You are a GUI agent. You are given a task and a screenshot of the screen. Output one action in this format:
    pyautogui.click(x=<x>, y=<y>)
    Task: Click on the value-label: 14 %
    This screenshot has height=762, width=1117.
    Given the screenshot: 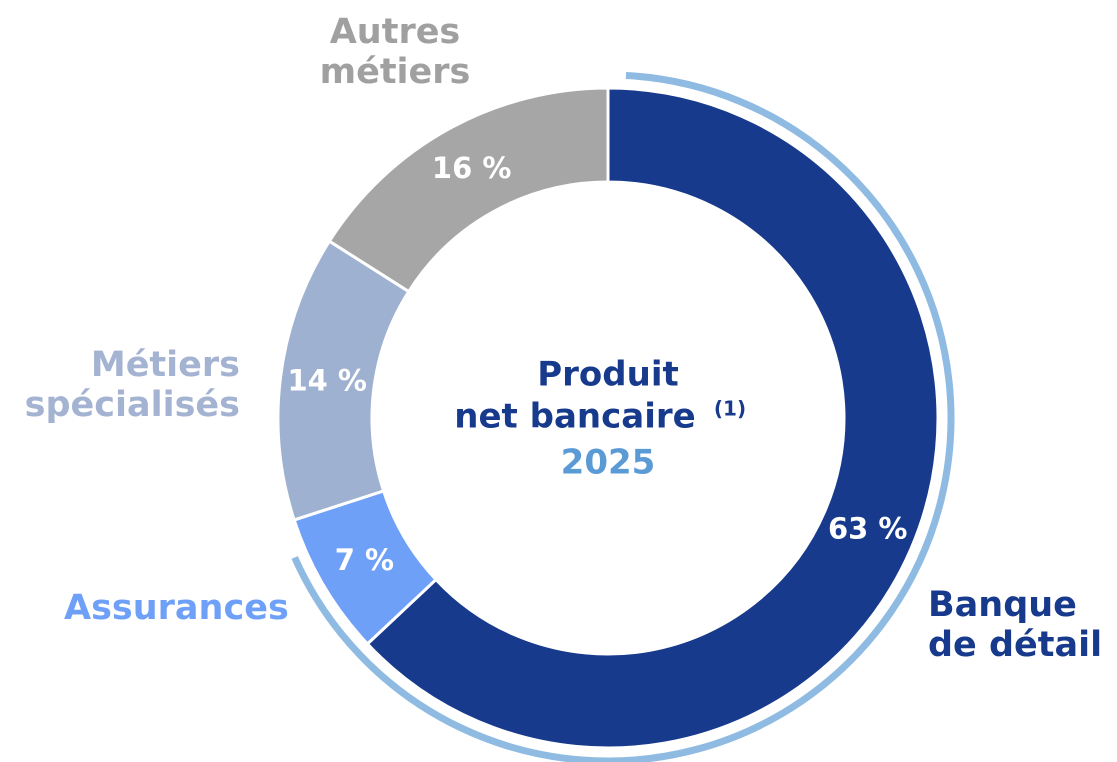 What is the action you would take?
    pyautogui.click(x=327, y=381)
    